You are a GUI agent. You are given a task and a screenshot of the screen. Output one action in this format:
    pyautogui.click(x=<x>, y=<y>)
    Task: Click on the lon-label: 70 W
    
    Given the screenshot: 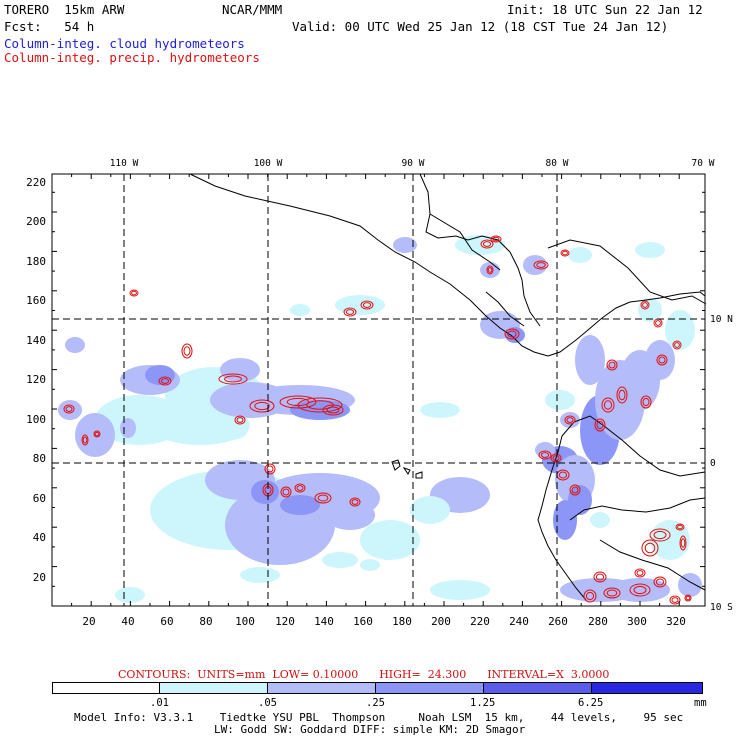 What is the action you would take?
    pyautogui.click(x=703, y=163)
    